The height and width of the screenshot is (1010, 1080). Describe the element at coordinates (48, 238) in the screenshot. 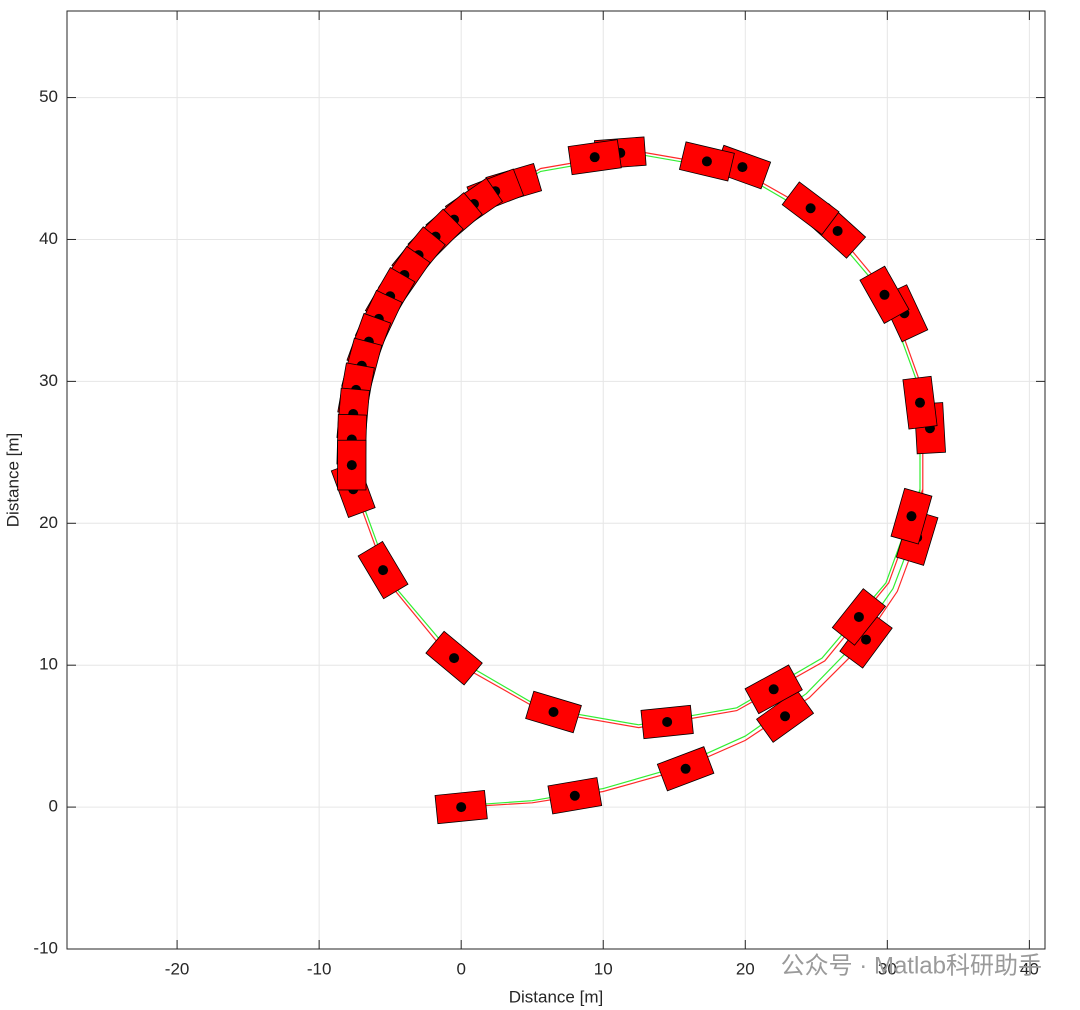

I see `y-tick-label: 40` at that location.